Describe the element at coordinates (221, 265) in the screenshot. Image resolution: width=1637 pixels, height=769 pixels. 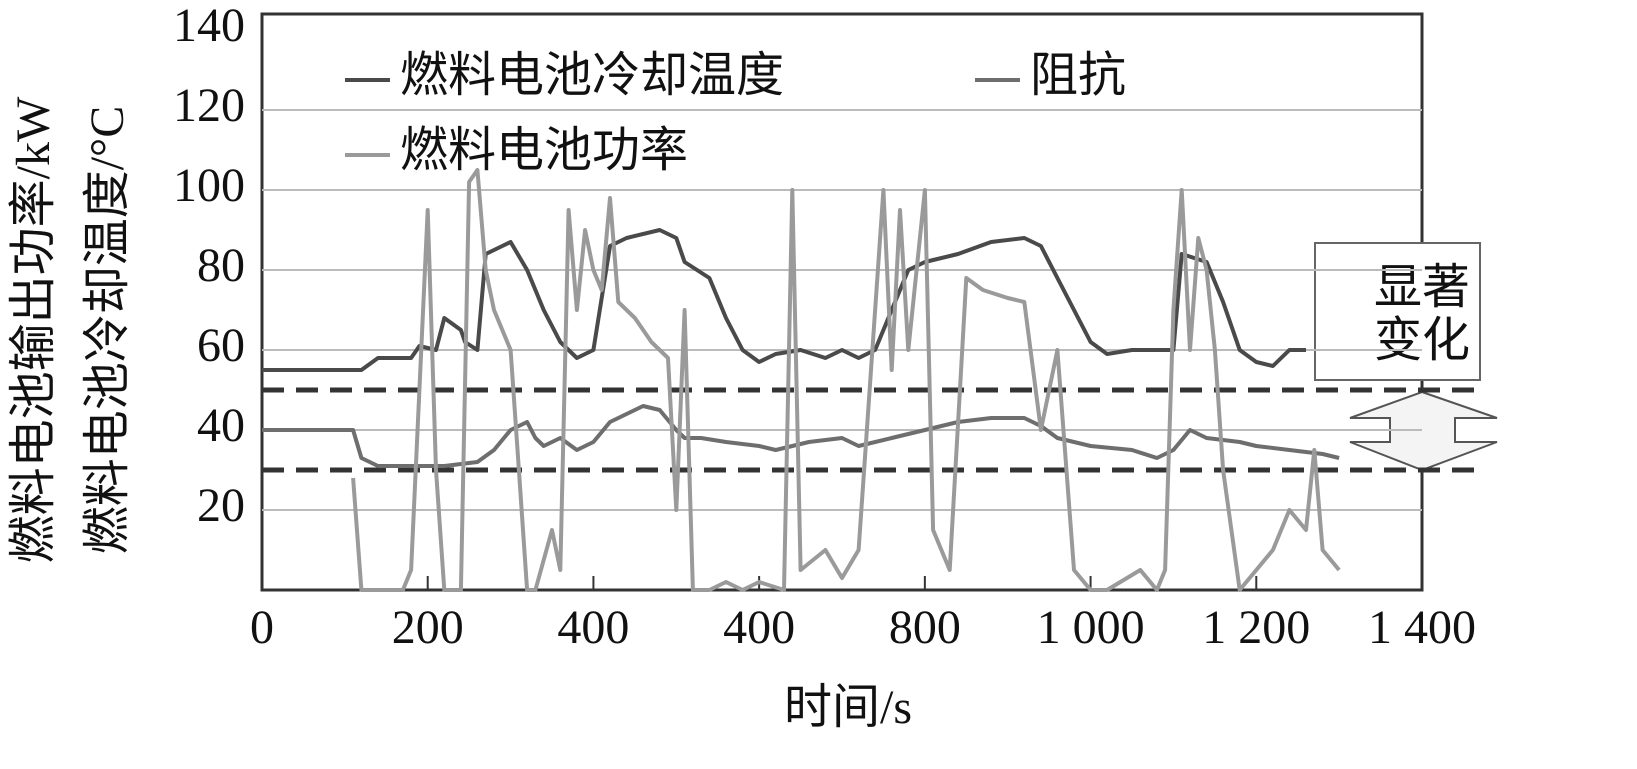
I see `y-tick-label: 80` at that location.